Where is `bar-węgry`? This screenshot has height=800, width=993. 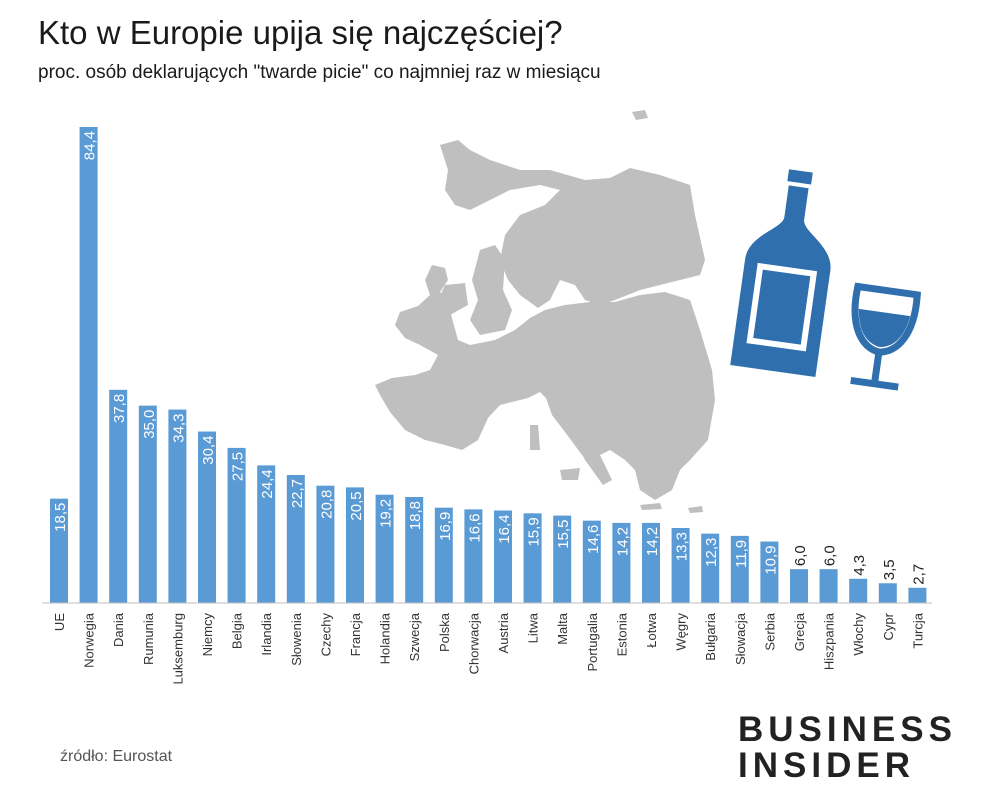 bar-węgry is located at coordinates (680, 565).